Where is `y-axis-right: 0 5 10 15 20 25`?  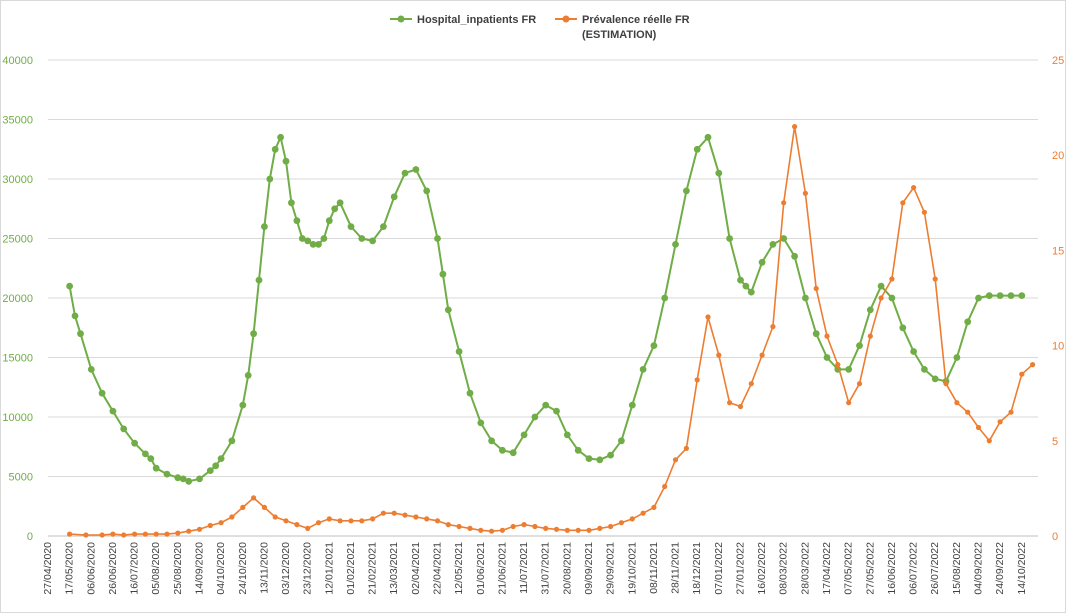 y-axis-right: 0 5 10 15 20 25 is located at coordinates (1058, 299).